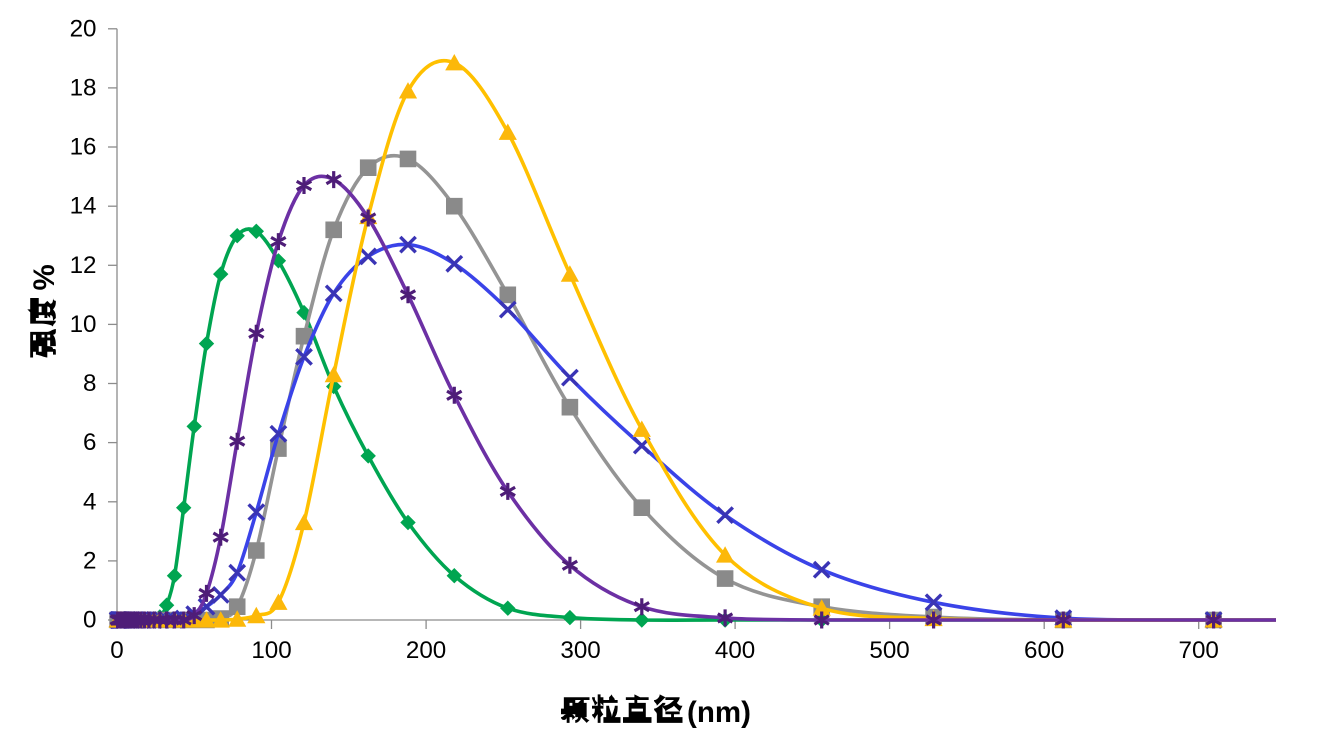 The height and width of the screenshot is (741, 1321). Describe the element at coordinates (719, 712) in the screenshot. I see `svg-text: (nm)` at that location.